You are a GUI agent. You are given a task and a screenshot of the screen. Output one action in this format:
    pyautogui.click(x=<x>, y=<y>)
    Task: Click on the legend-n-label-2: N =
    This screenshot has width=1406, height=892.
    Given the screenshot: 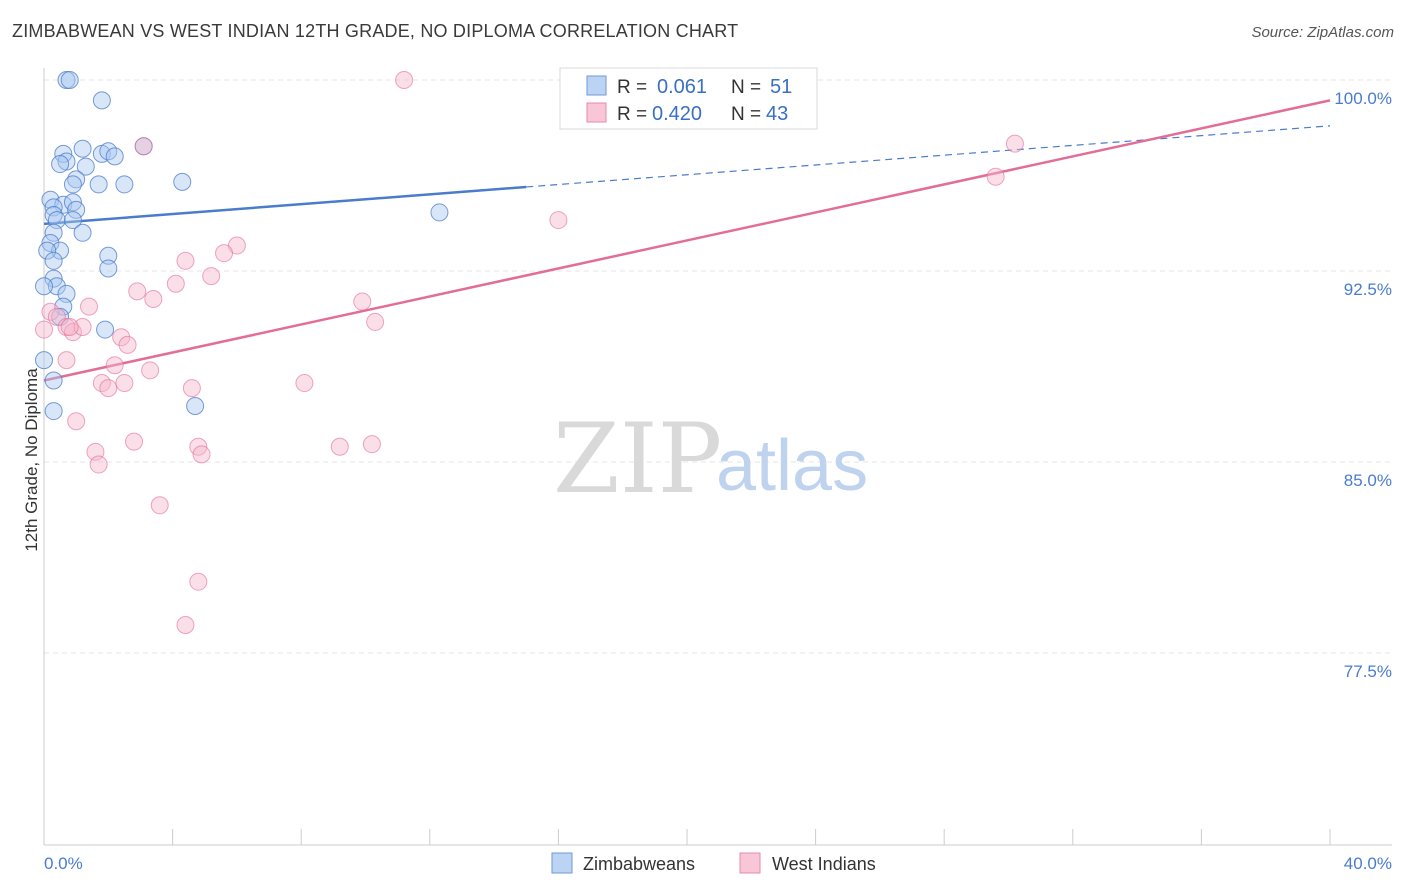 What is the action you would take?
    pyautogui.click(x=746, y=114)
    